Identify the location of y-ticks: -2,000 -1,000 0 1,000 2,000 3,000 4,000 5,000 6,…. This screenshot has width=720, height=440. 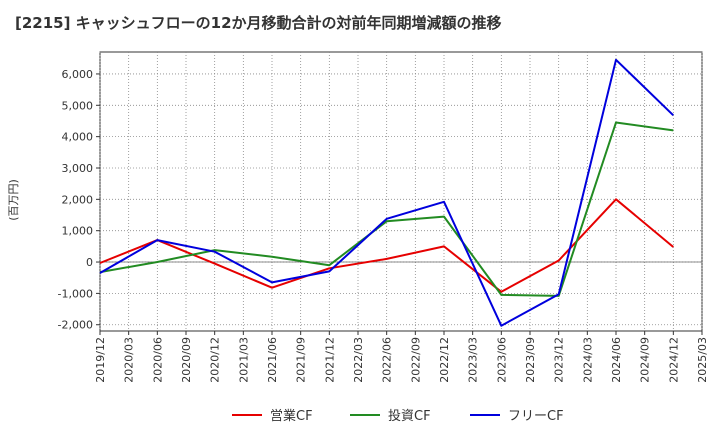
(79, 200).